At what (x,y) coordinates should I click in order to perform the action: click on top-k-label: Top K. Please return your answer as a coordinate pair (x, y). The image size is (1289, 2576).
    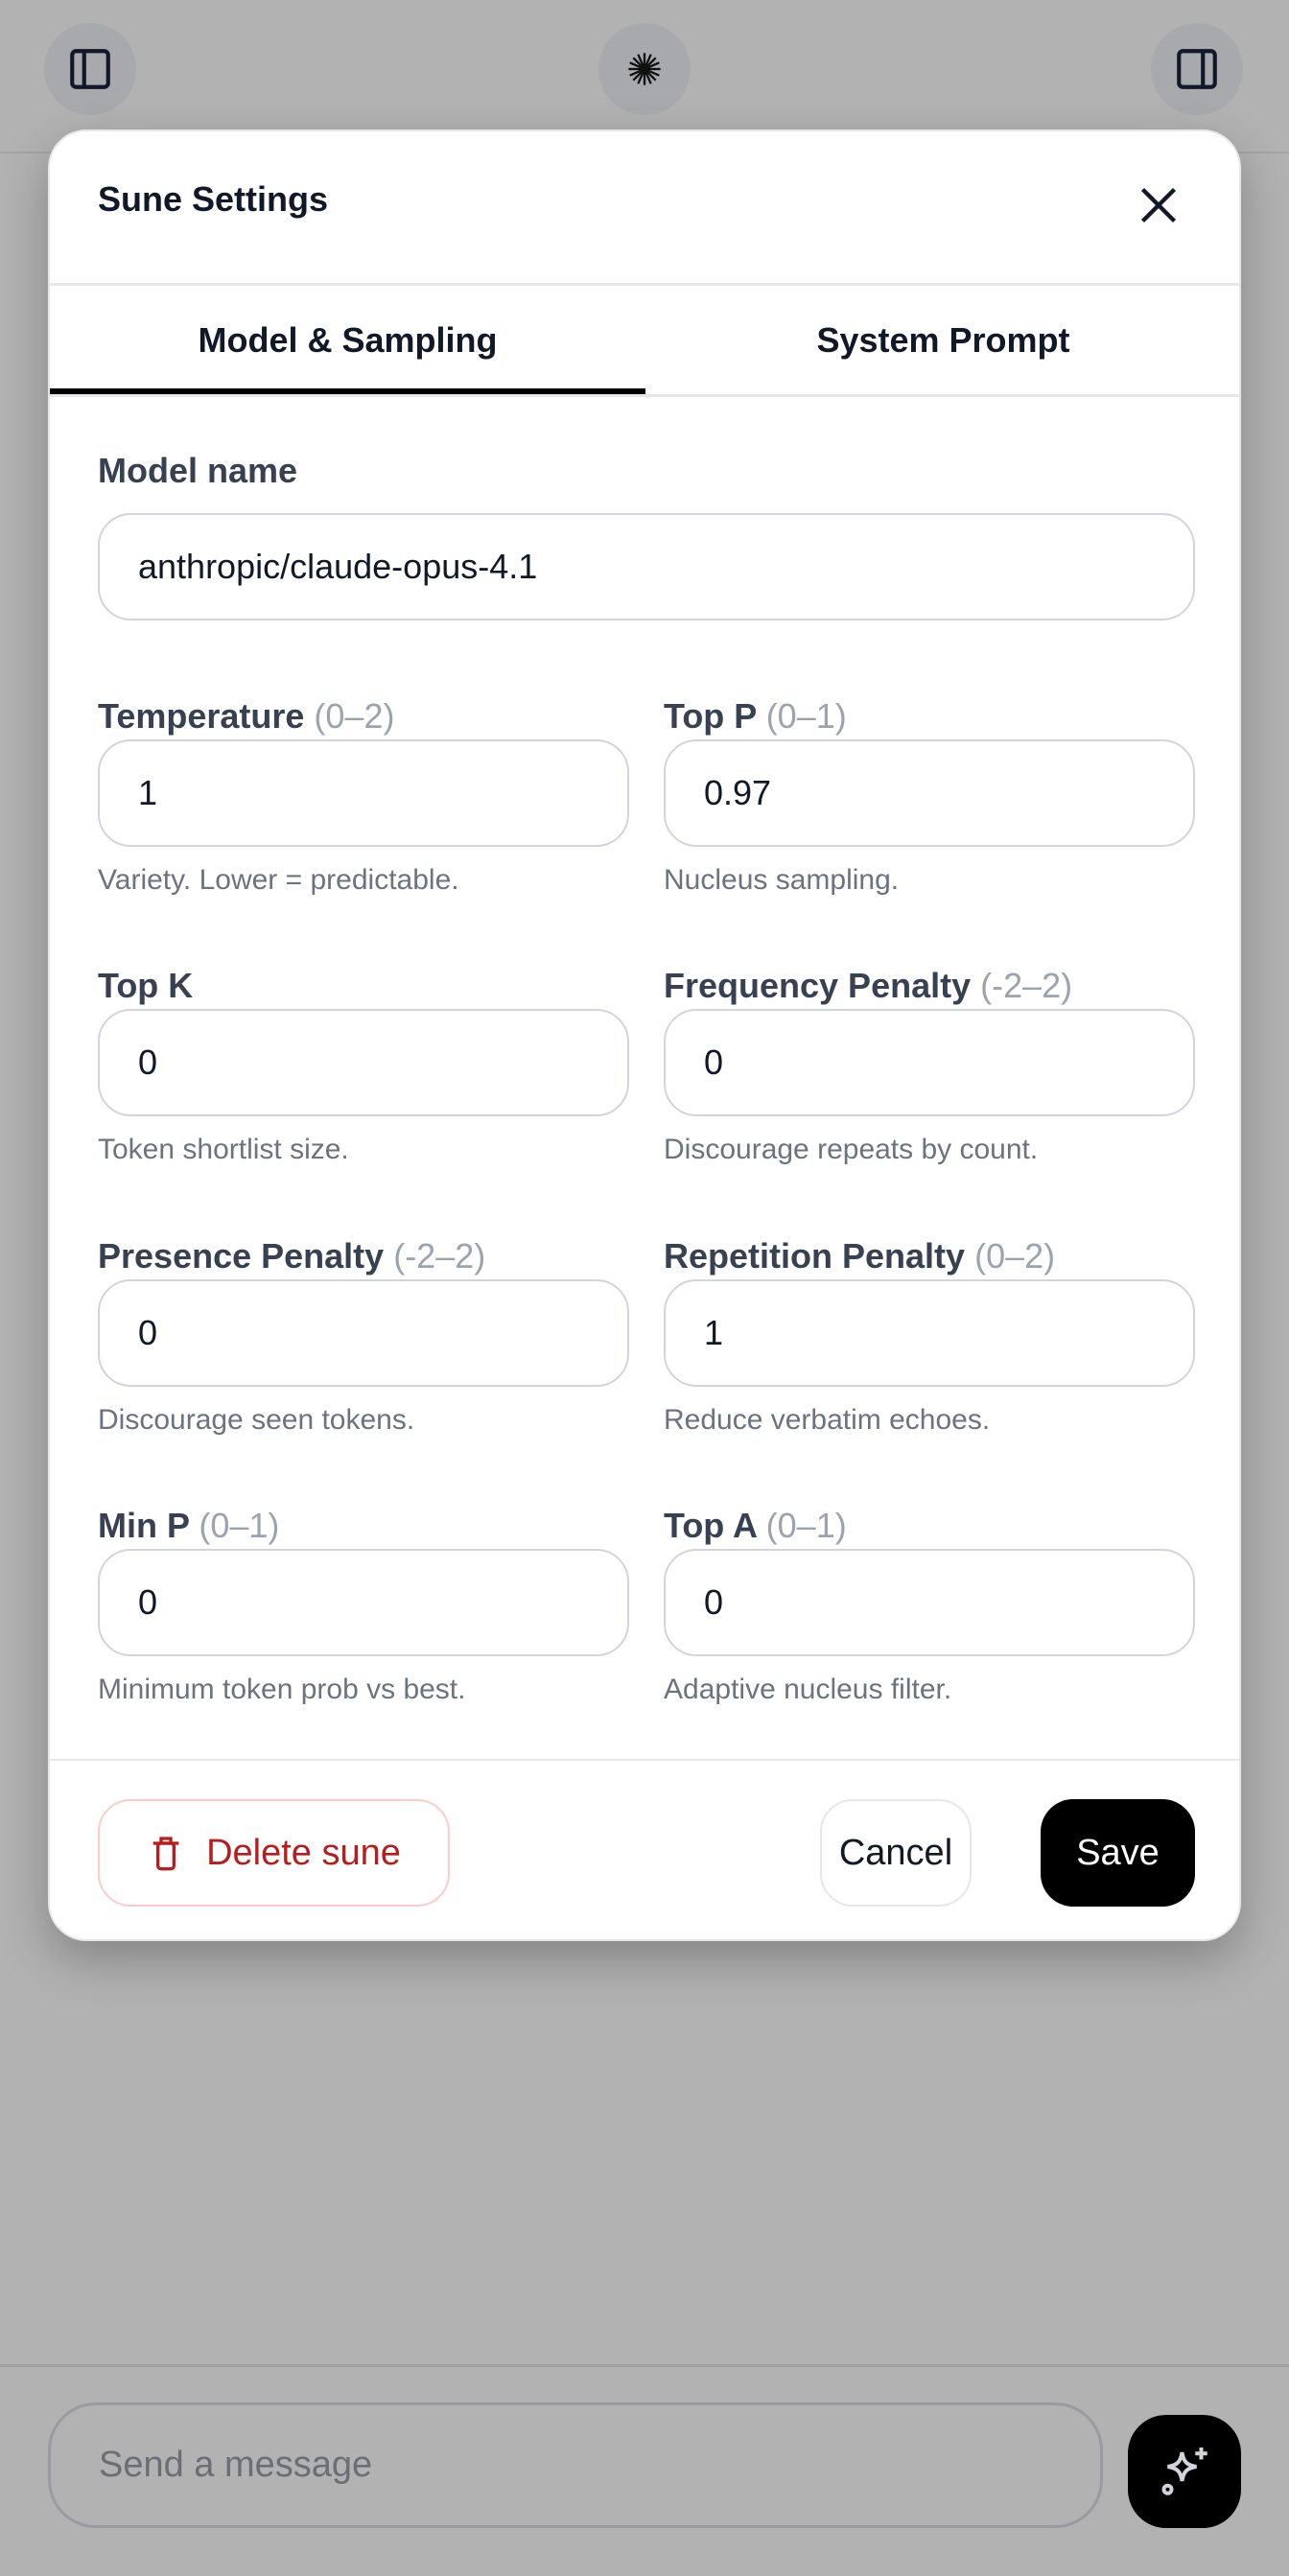
    Looking at the image, I should click on (146, 985).